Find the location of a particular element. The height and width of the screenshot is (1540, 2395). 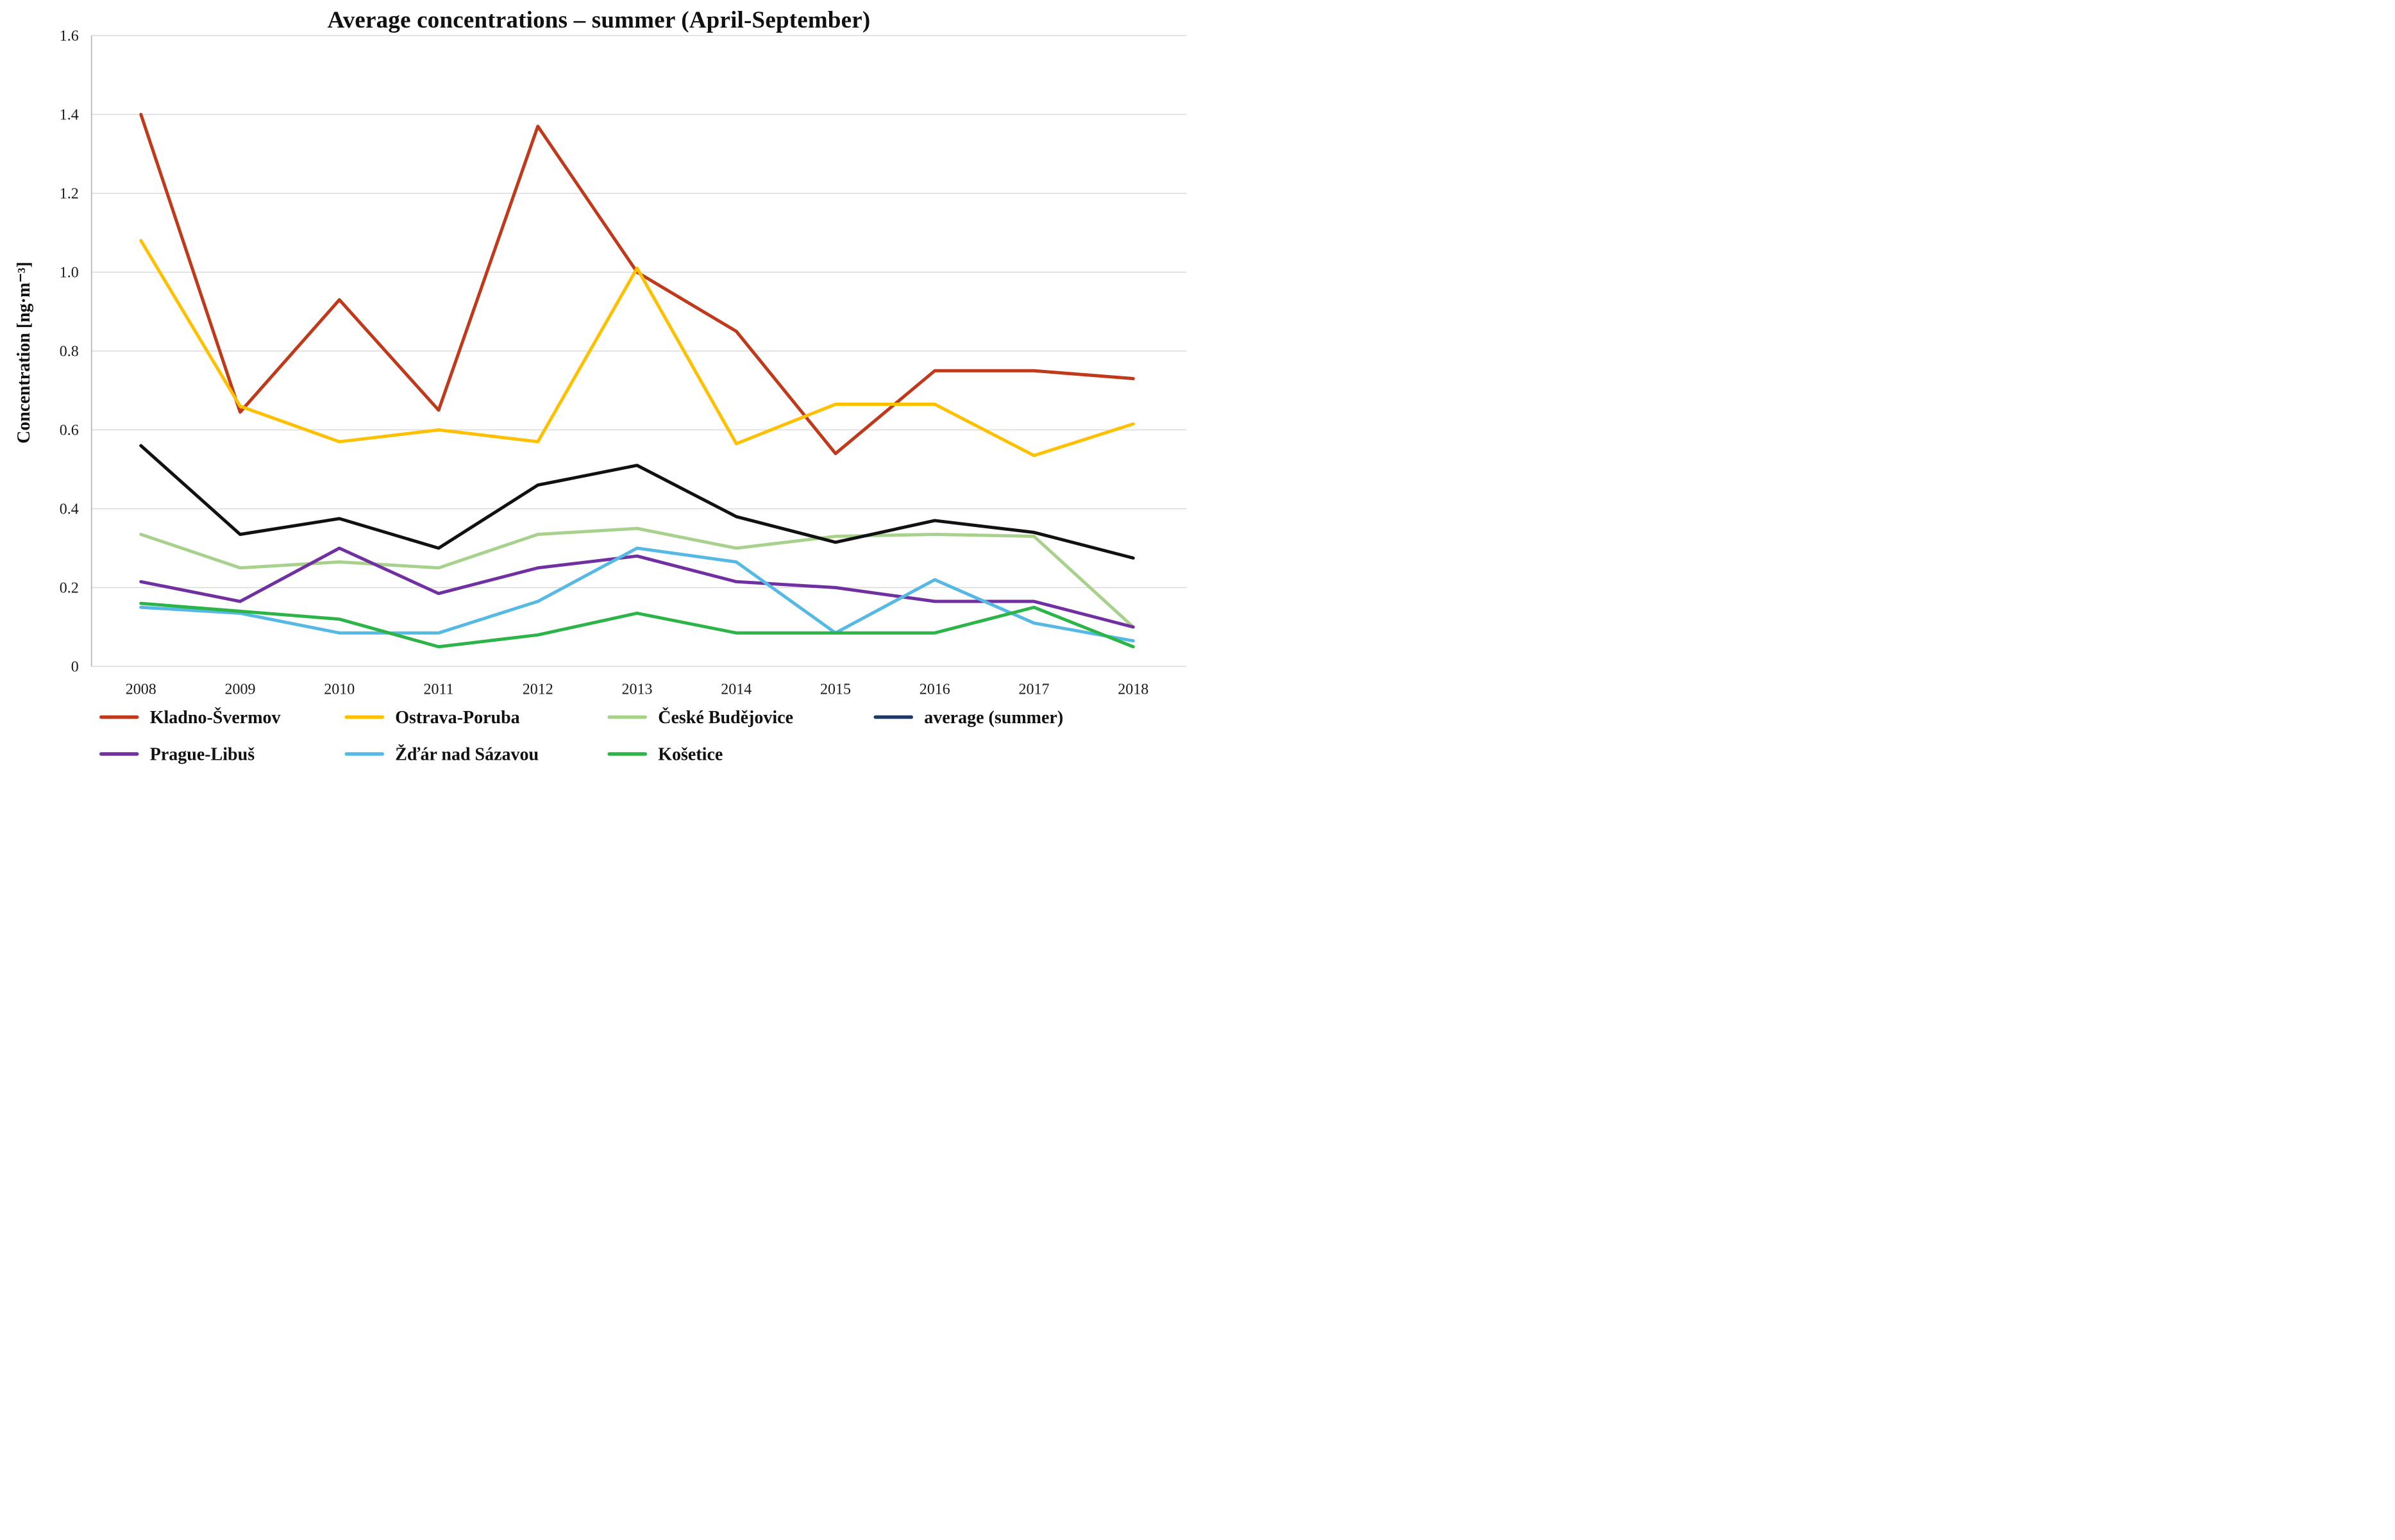

y-tick-label: 0.8 is located at coordinates (69, 352).